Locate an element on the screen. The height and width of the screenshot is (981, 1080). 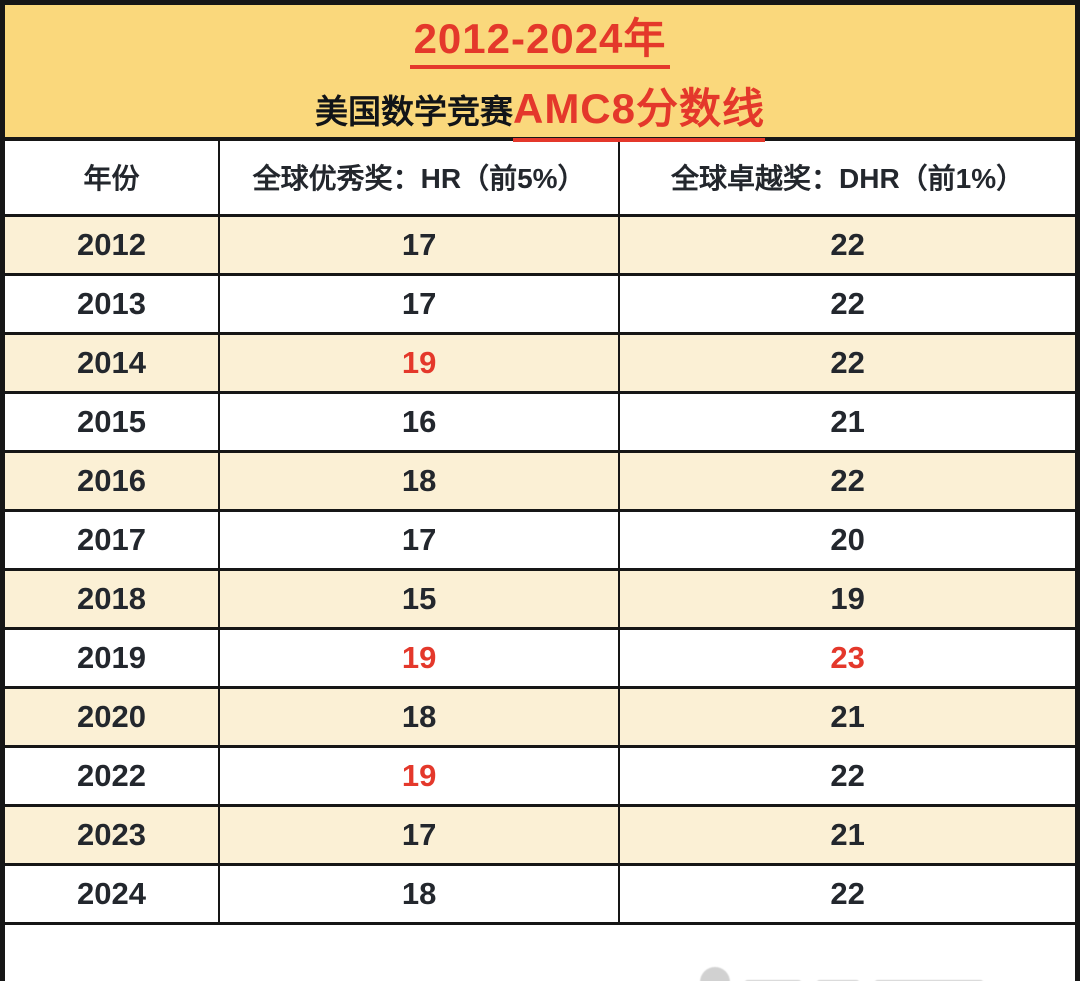
dhr-cell: 23 is located at coordinates (846, 657).